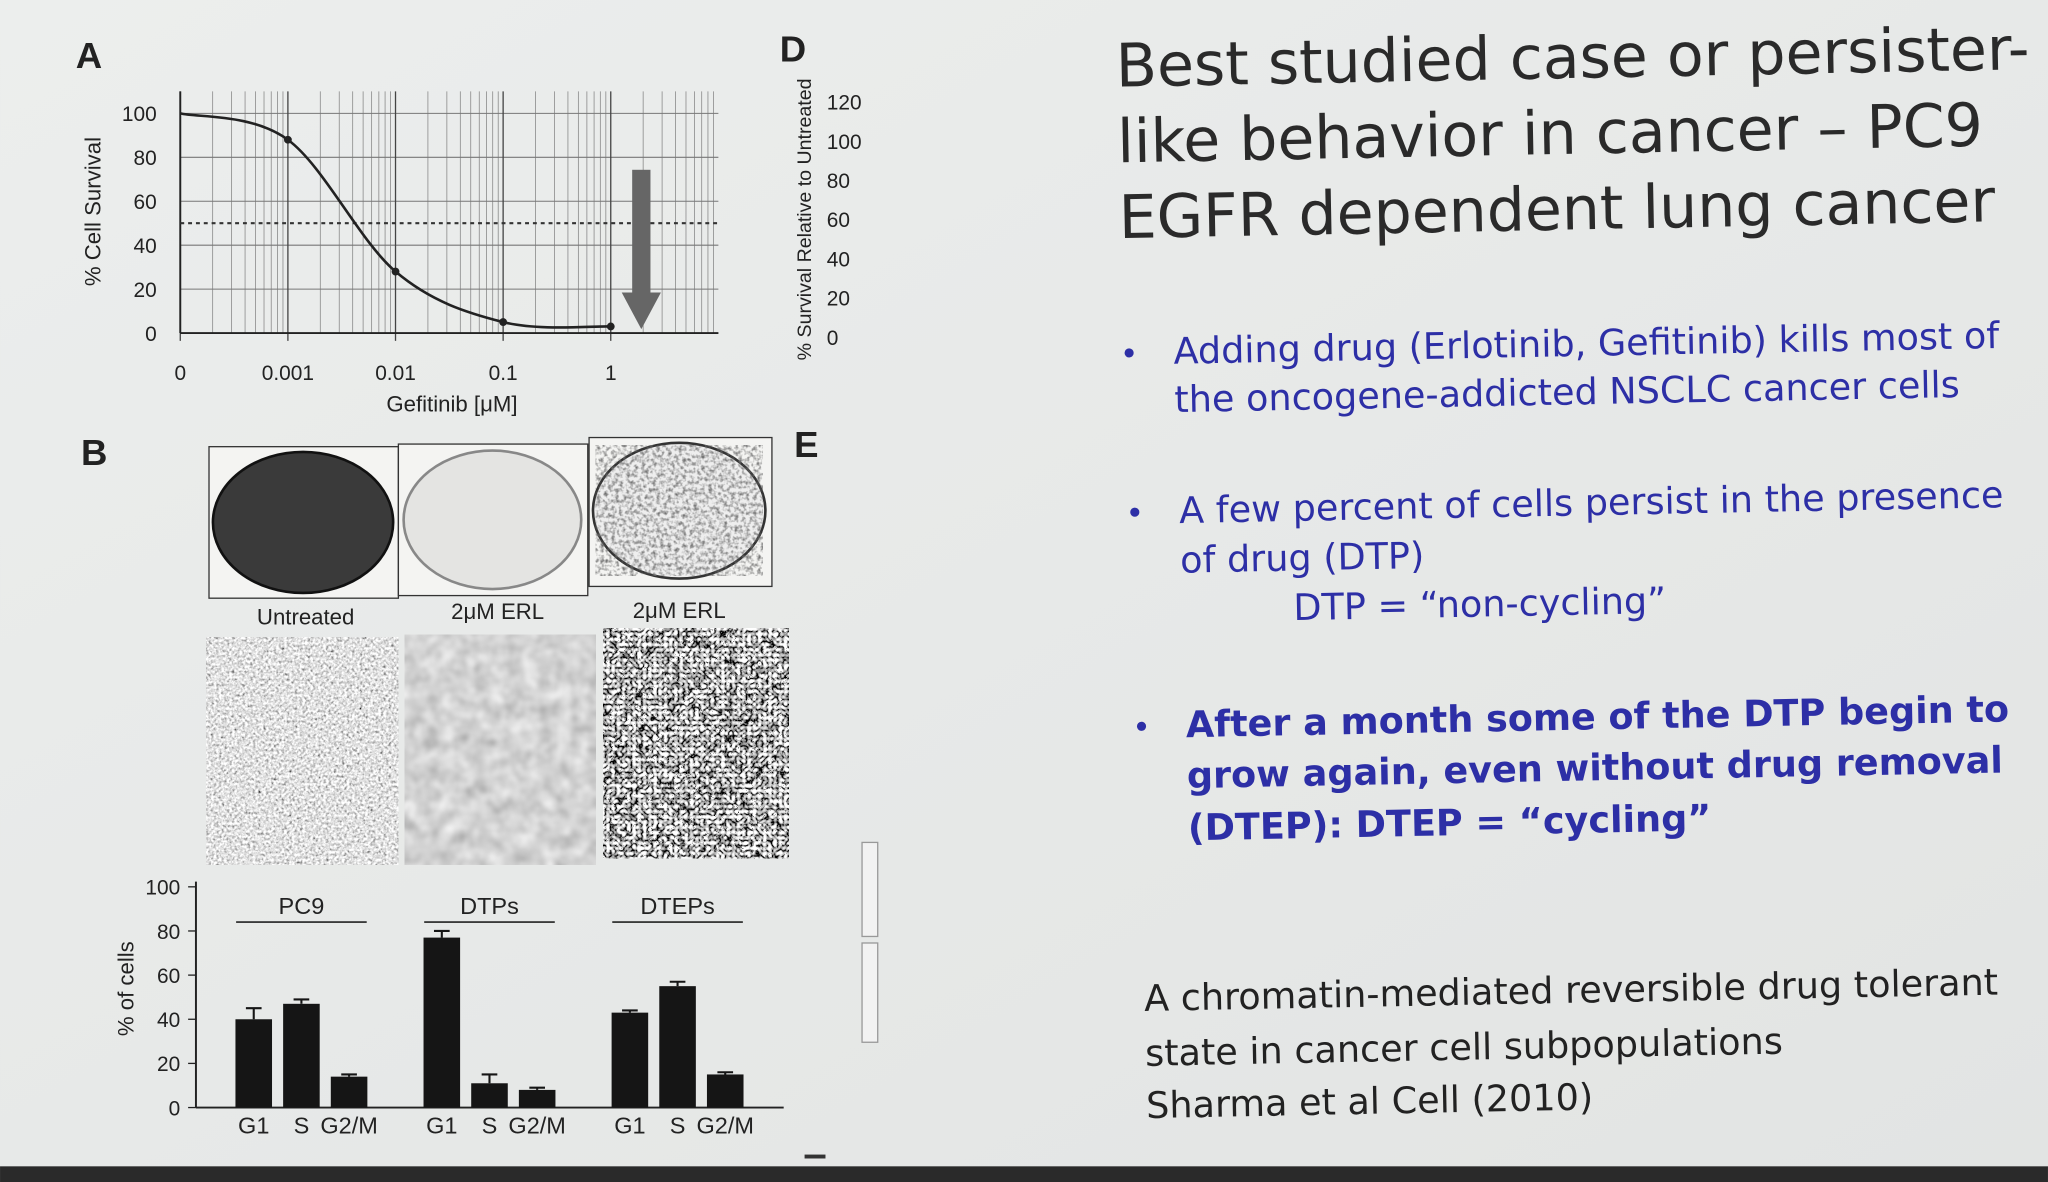  I want to click on micrograph-untreated, so click(302, 751).